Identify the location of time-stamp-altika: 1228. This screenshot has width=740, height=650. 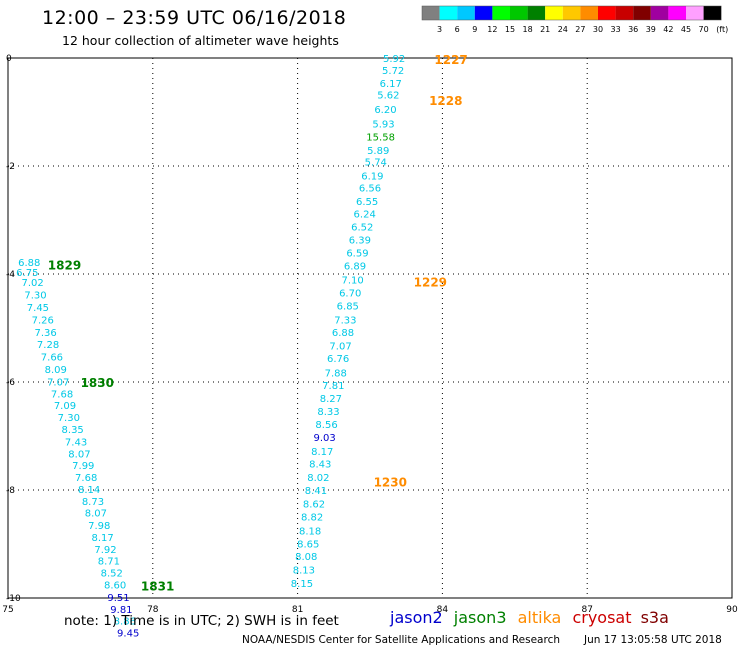
(445, 101).